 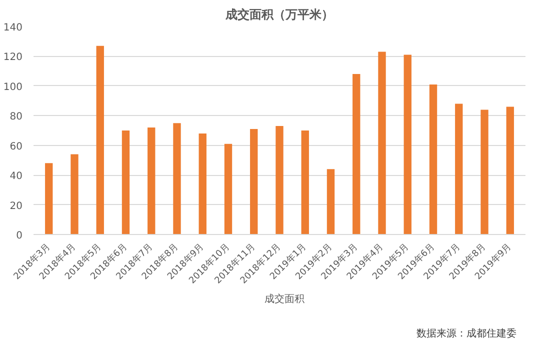 What do you see at coordinates (16, 146) in the screenshot?
I see `y-tick-label: 60` at bounding box center [16, 146].